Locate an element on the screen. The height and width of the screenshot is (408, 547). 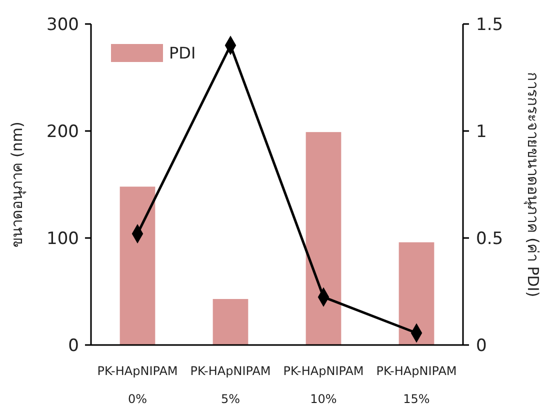
y-tick-label: 0 is located at coordinates (73, 346).